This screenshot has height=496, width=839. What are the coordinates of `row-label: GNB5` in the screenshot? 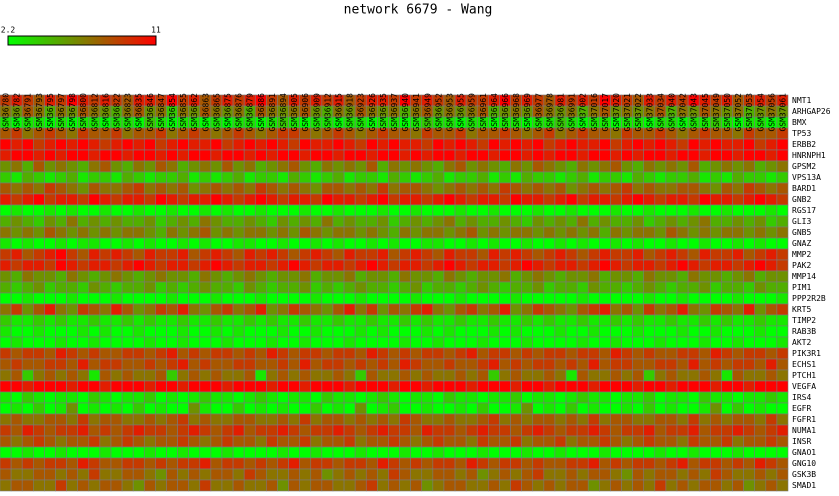 It's located at (801, 232).